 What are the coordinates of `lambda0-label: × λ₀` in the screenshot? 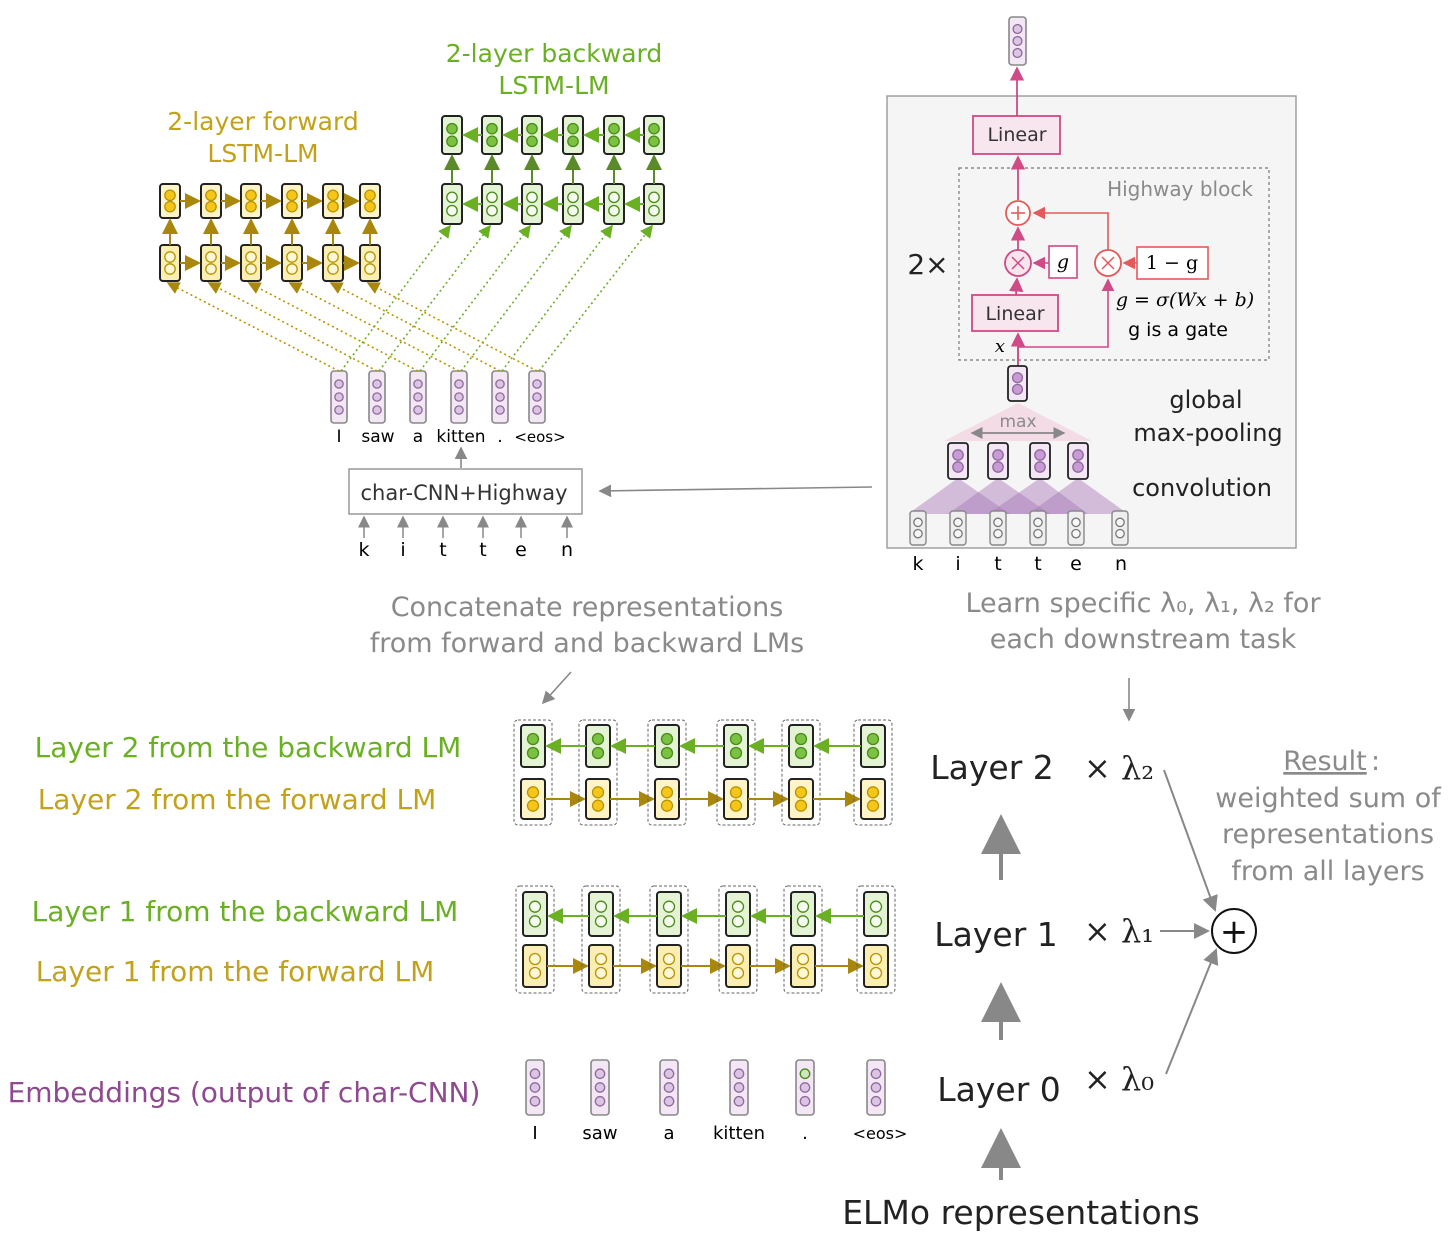 It's located at (1119, 1079).